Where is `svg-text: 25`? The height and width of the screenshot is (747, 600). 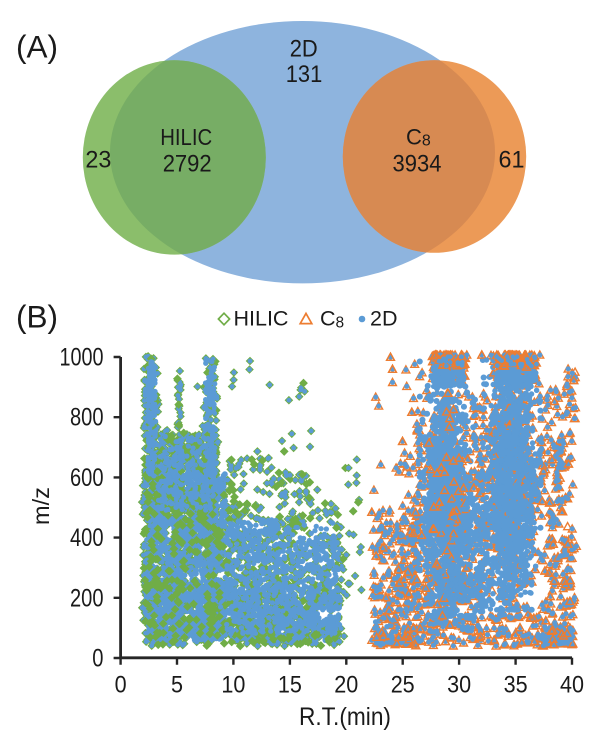
svg-text: 25 is located at coordinates (403, 685).